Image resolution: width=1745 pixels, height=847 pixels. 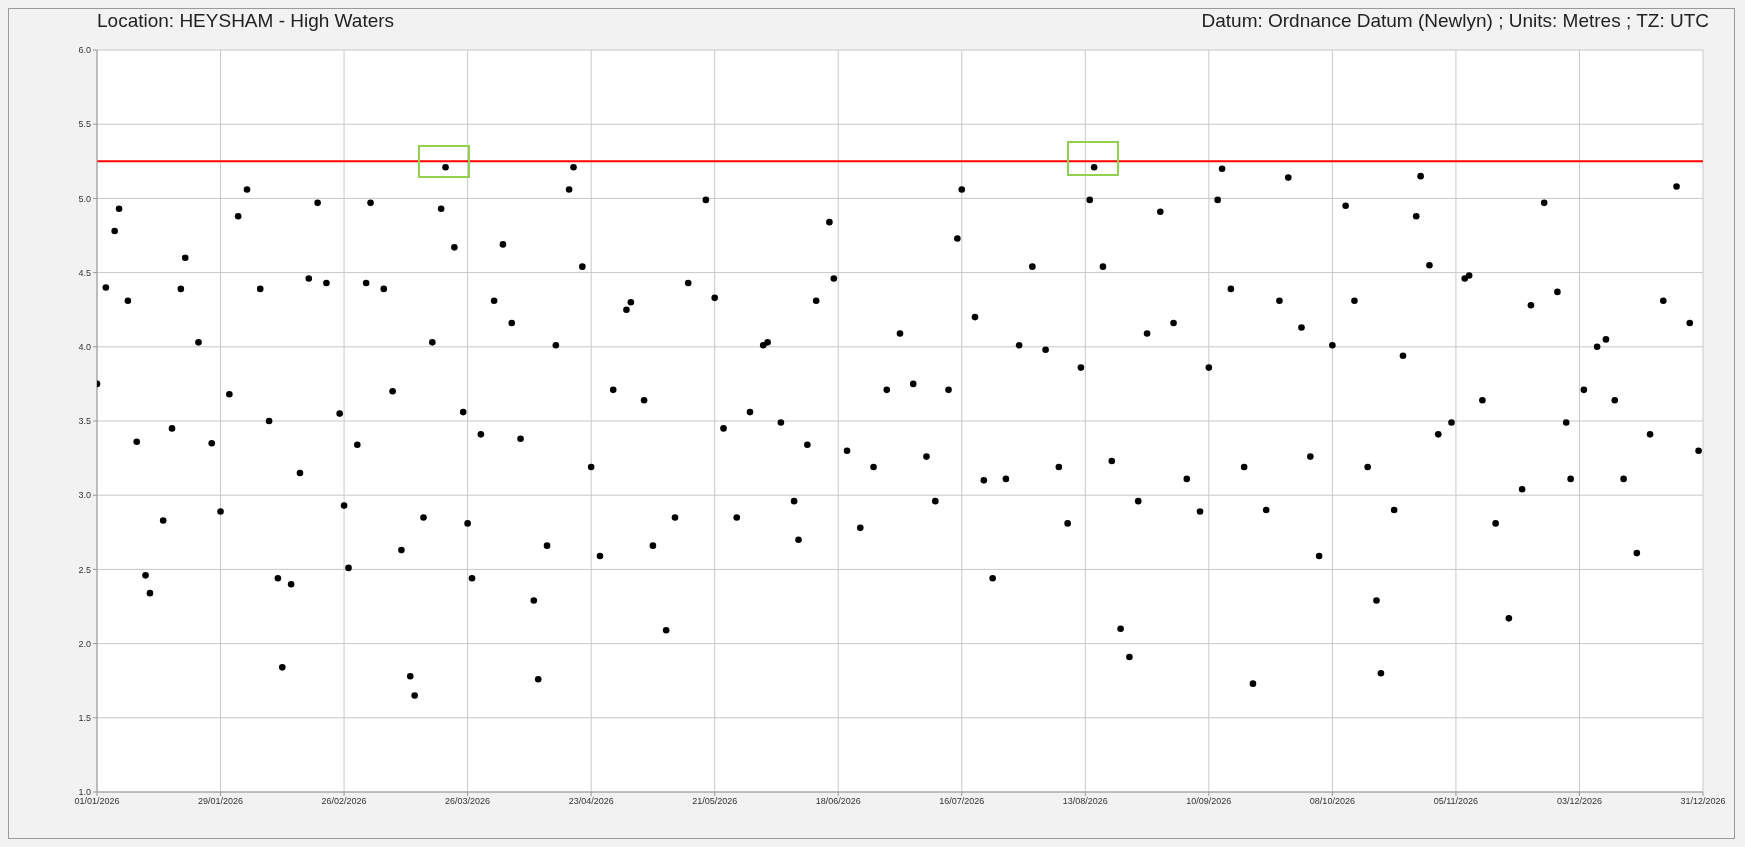 What do you see at coordinates (715, 801) in the screenshot?
I see `x-tick-label: 21/05/2026` at bounding box center [715, 801].